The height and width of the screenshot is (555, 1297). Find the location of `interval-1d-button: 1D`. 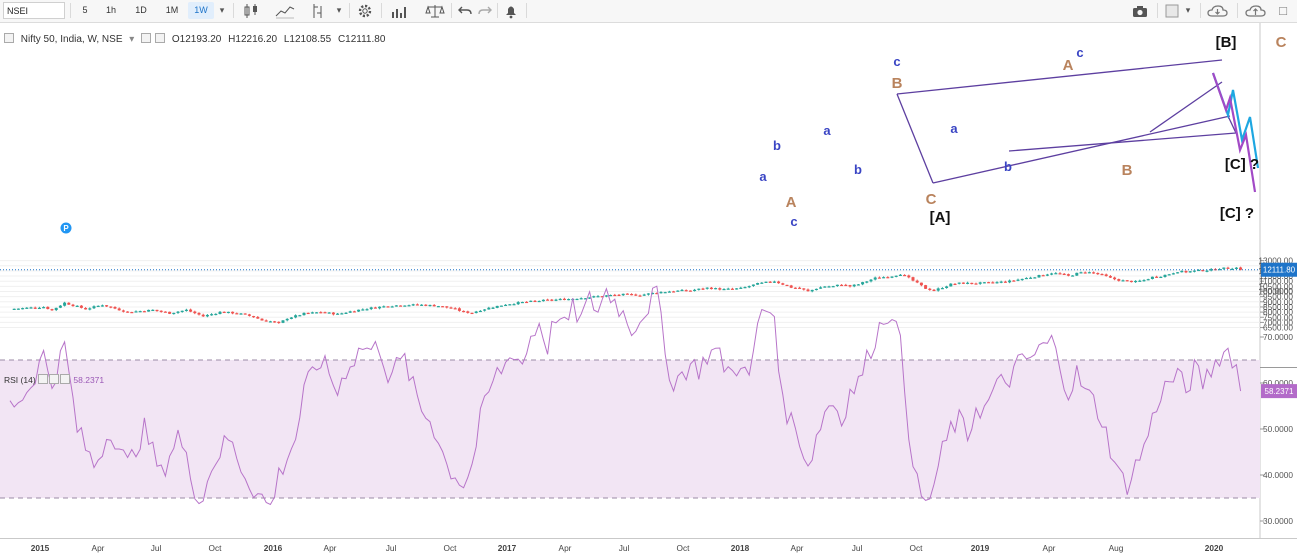

interval-1d-button: 1D is located at coordinates (141, 10).